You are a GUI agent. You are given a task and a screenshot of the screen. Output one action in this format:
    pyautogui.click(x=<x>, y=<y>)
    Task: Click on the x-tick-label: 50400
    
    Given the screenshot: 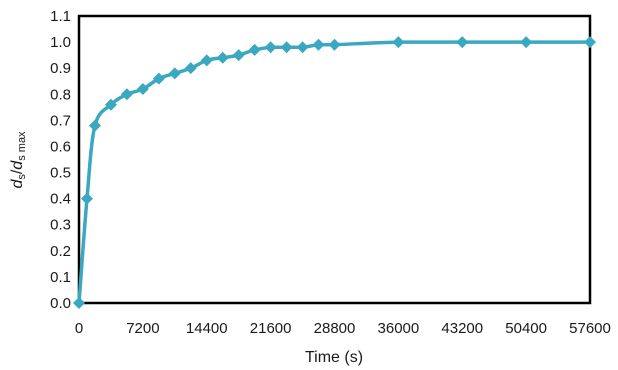 What is the action you would take?
    pyautogui.click(x=526, y=328)
    